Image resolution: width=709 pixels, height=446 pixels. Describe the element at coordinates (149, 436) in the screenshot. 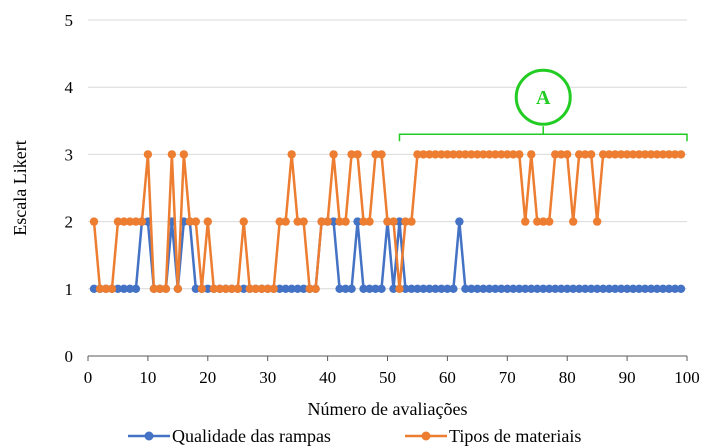

I see `legend-marker-qualidade` at that location.